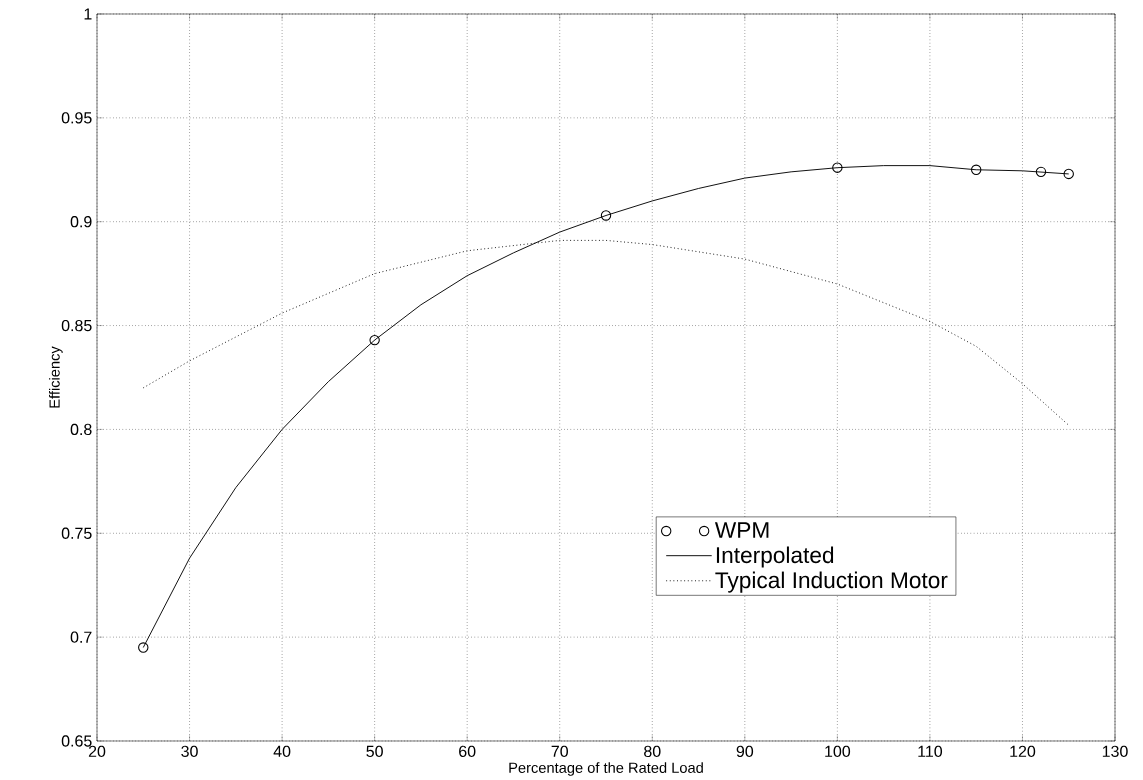 Image resolution: width=1143 pixels, height=780 pixels. Describe the element at coordinates (374, 751) in the screenshot. I see `x-tick-label: 50` at that location.